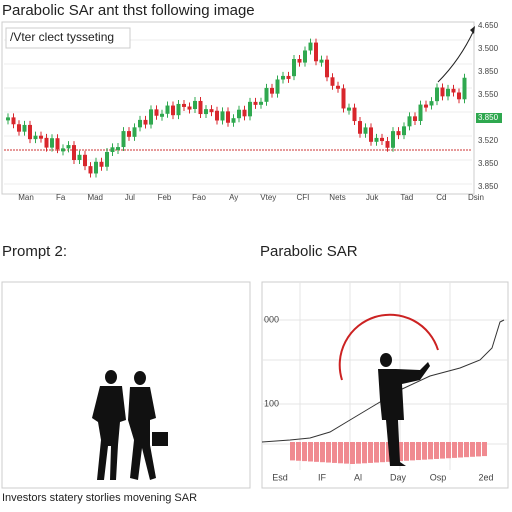 The width and height of the screenshot is (512, 512). I want to click on x-label: Fao, so click(199, 197).